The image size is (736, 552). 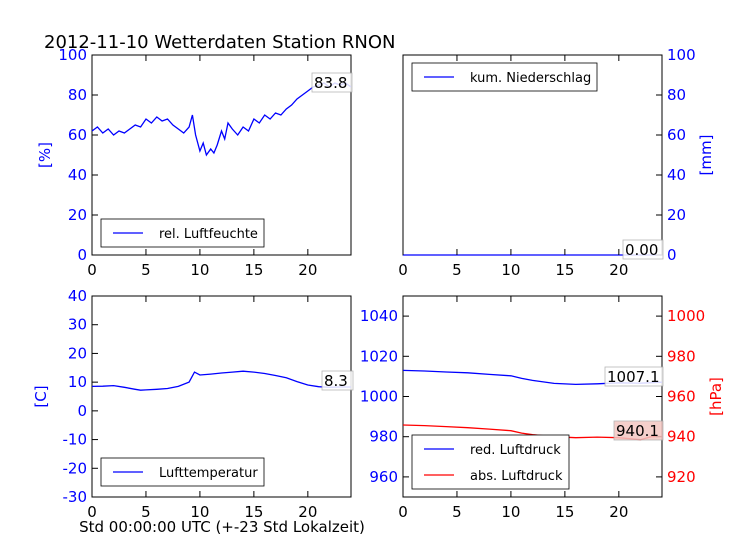 What do you see at coordinates (92, 512) in the screenshot?
I see `temperature-xtick-label: 0` at bounding box center [92, 512].